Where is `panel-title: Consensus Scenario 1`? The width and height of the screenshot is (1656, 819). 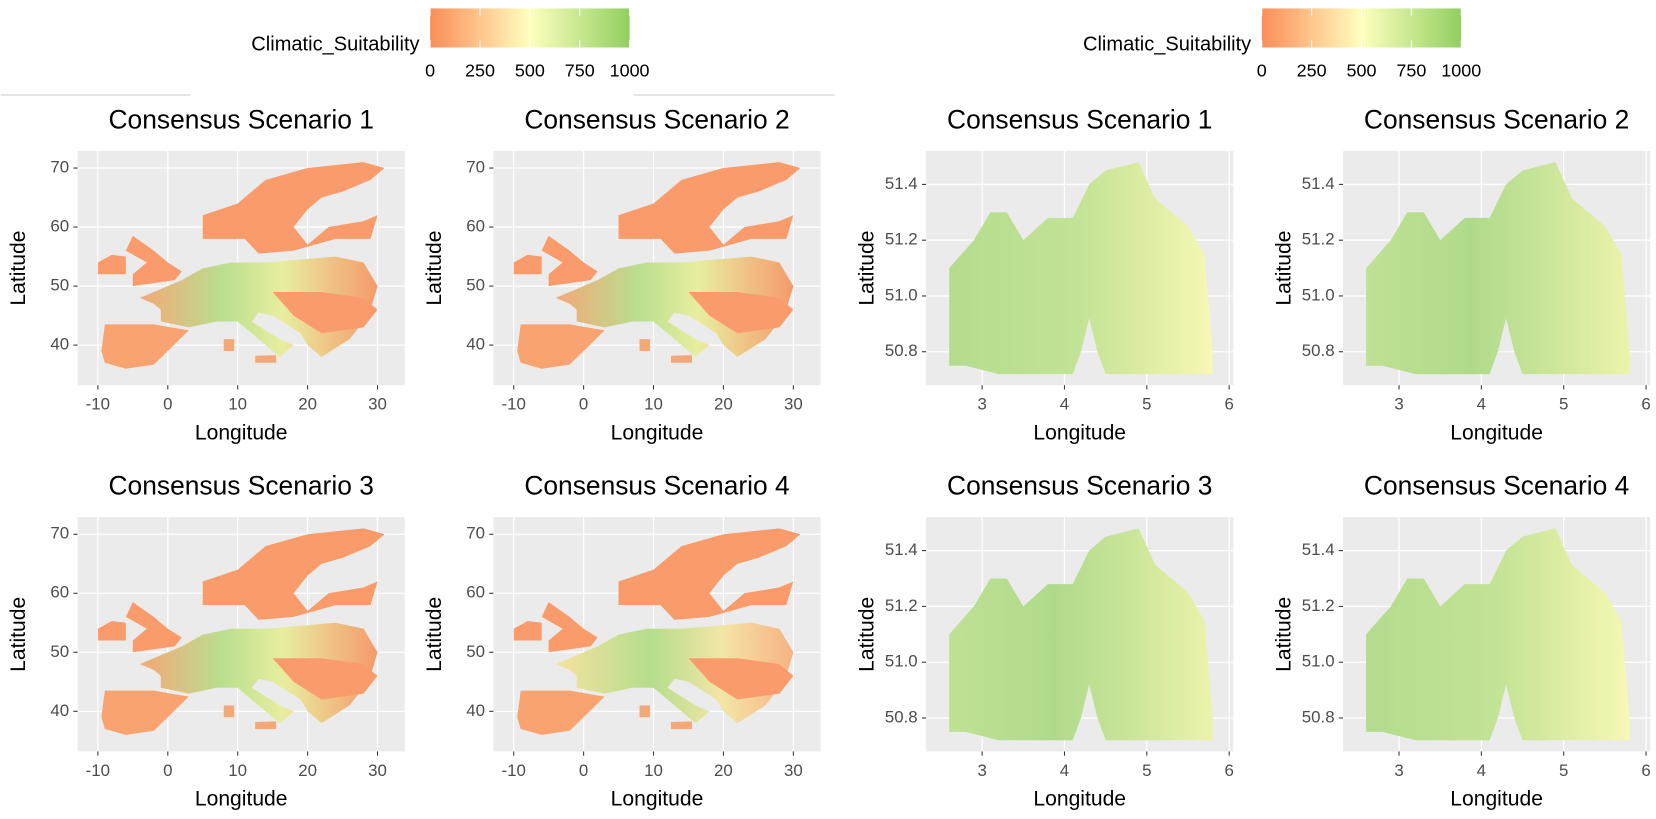
panel-title: Consensus Scenario 1 is located at coordinates (1079, 119).